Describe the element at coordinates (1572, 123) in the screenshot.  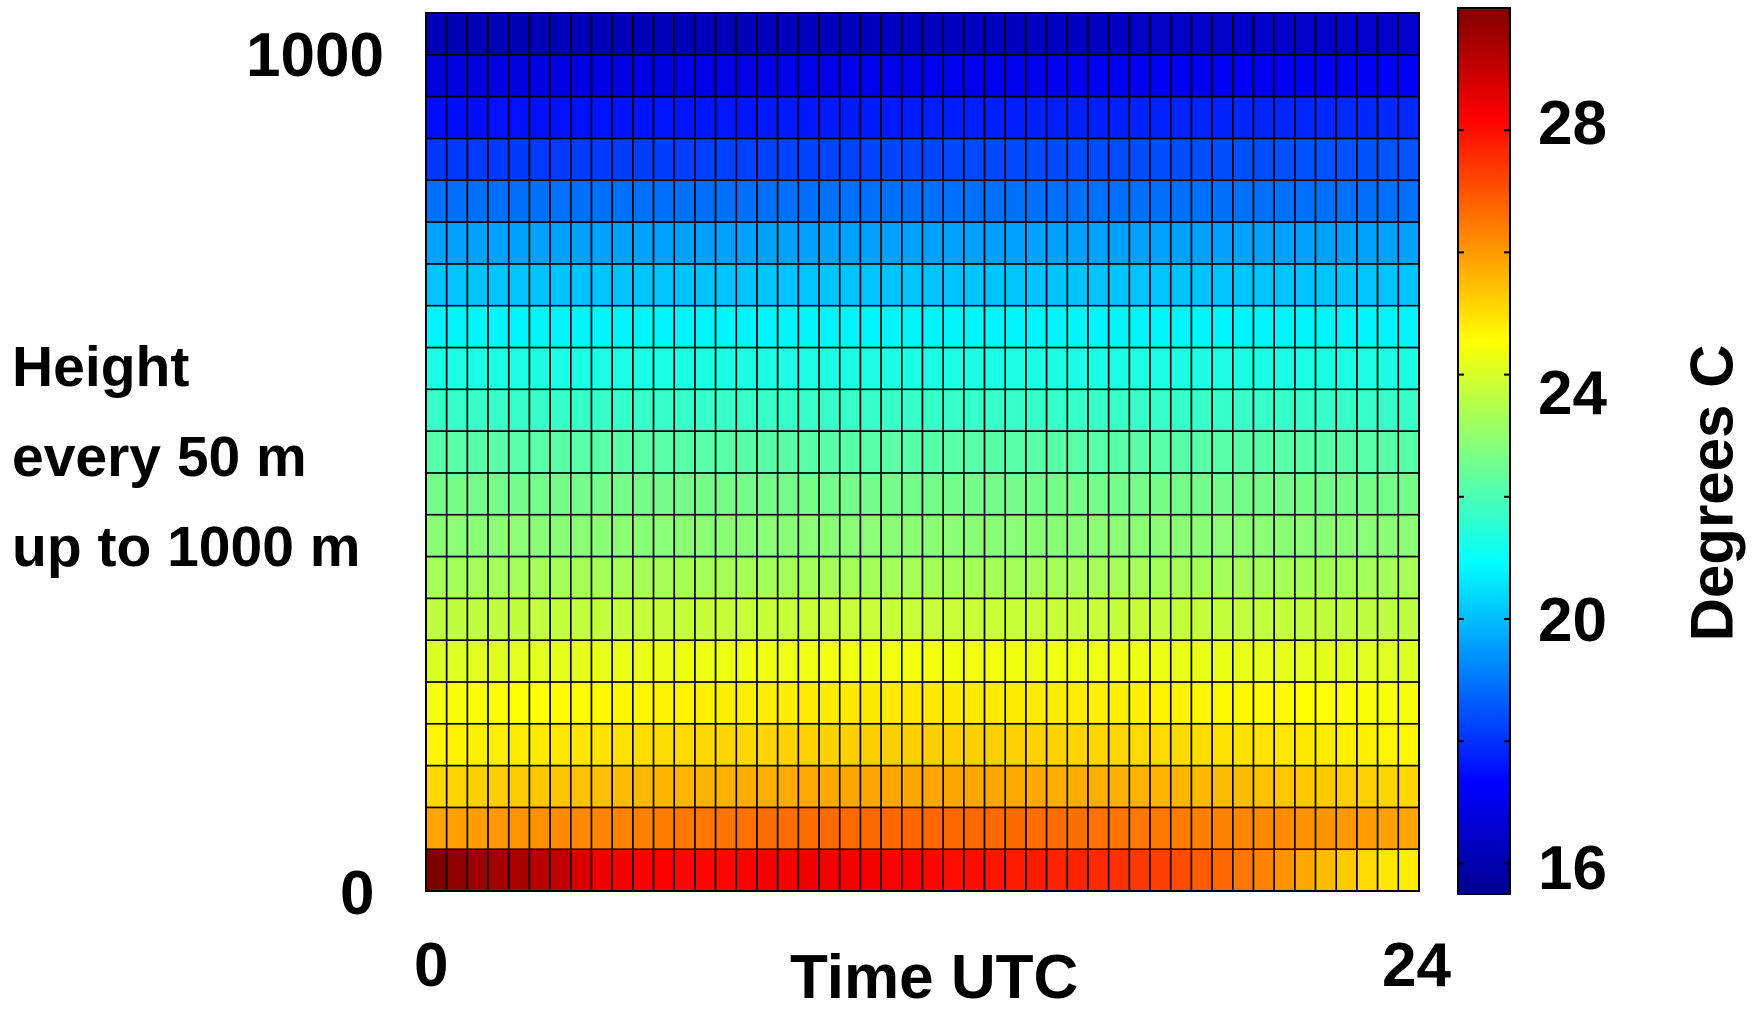
I see `colorbar-tick-28: 28` at that location.